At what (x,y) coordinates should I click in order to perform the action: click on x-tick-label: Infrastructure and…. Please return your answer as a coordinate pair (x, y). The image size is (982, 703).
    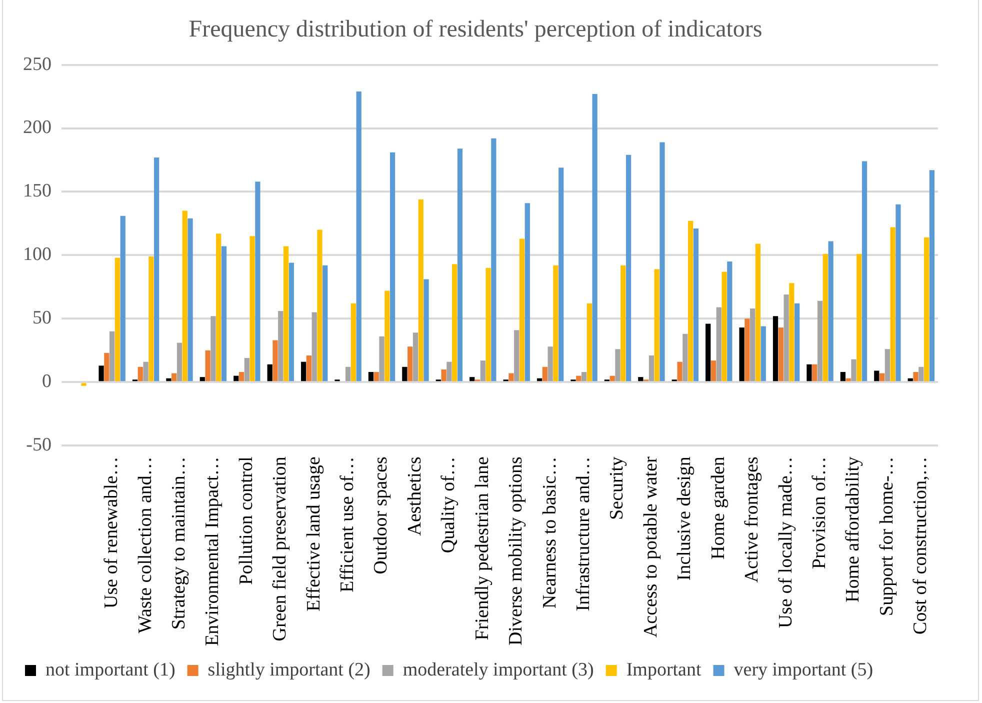
    Looking at the image, I should click on (583, 534).